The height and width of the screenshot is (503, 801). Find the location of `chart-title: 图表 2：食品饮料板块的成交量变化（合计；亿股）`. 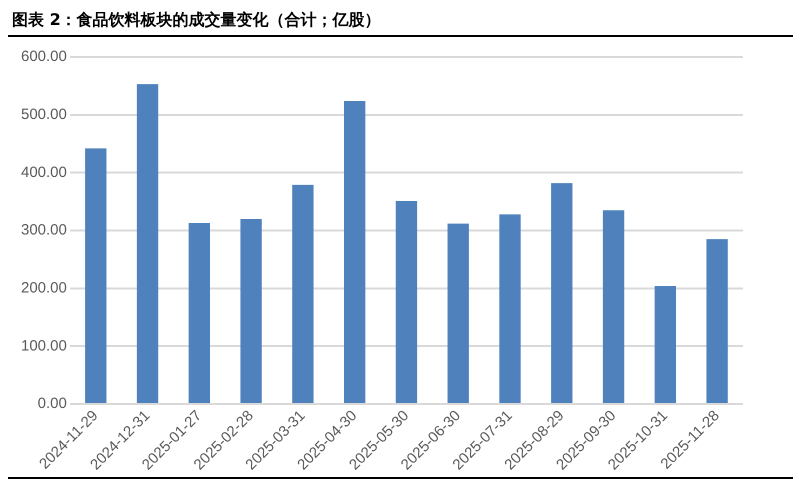

chart-title: 图表 2：食品饮料板块的成交量变化（合计；亿股） is located at coordinates (400, 22).